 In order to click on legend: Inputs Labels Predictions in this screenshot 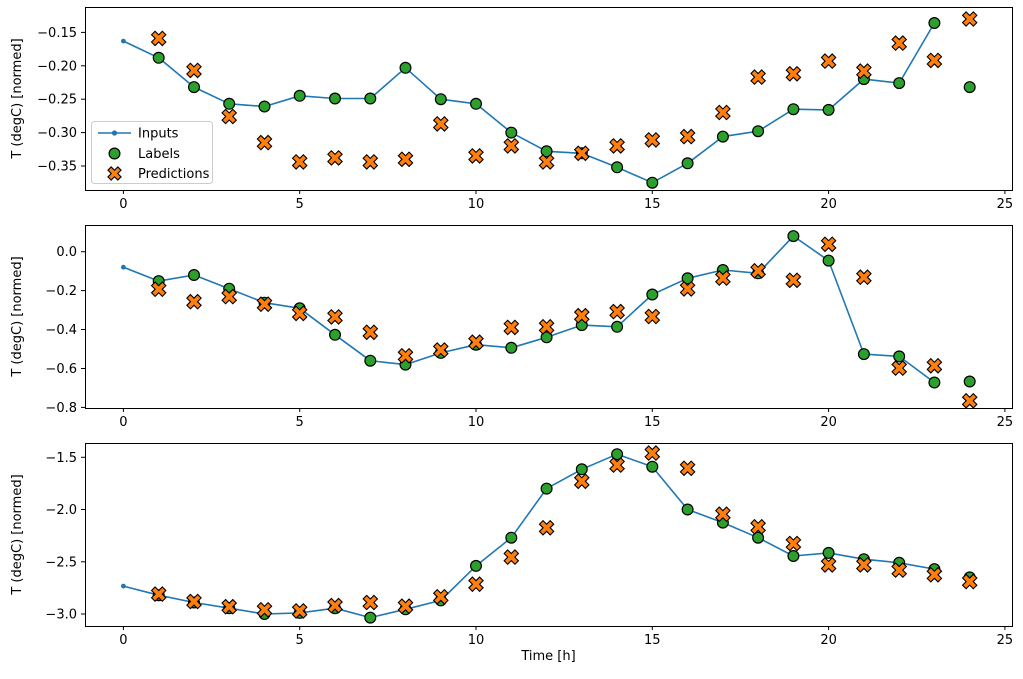, I will do `click(152, 152)`.